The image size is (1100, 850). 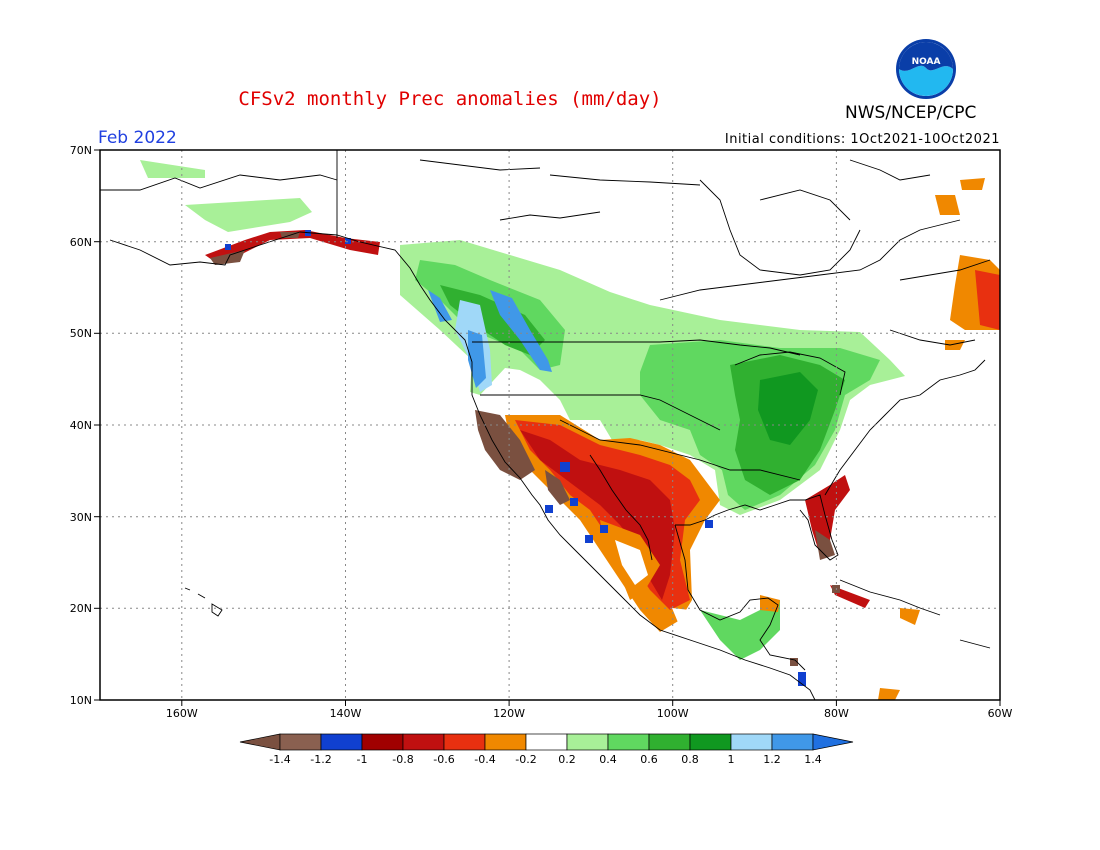 What do you see at coordinates (813, 759) in the screenshot?
I see `legend-label: 1.4` at bounding box center [813, 759].